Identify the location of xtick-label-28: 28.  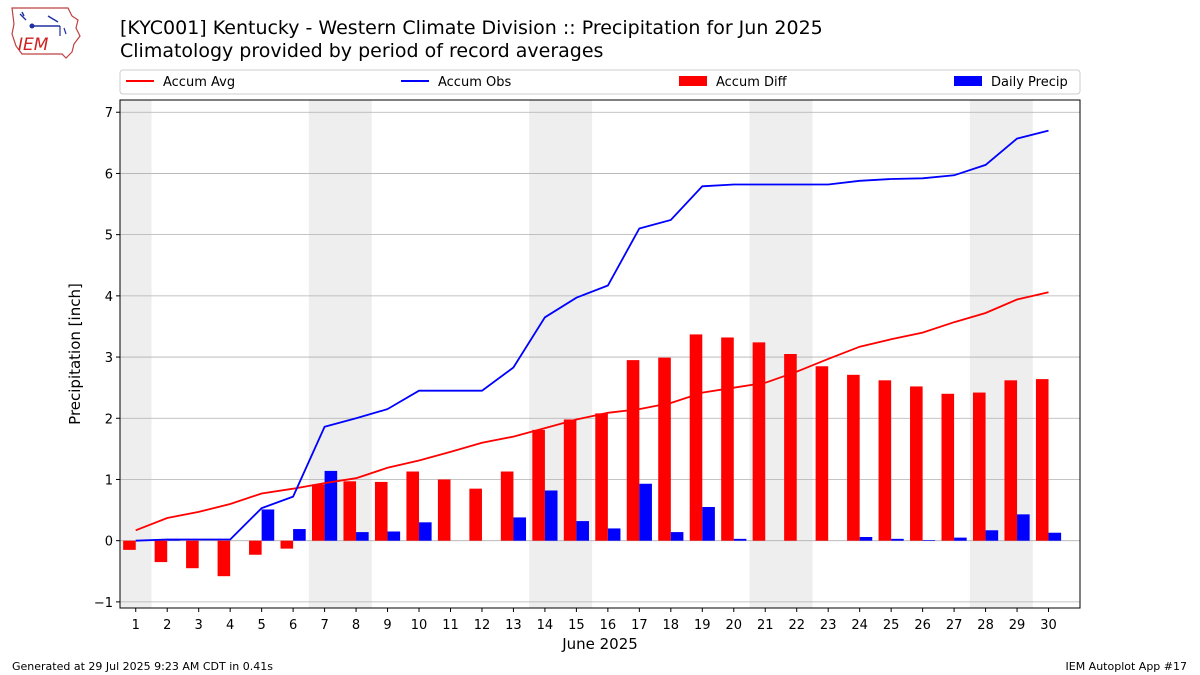
(985, 625).